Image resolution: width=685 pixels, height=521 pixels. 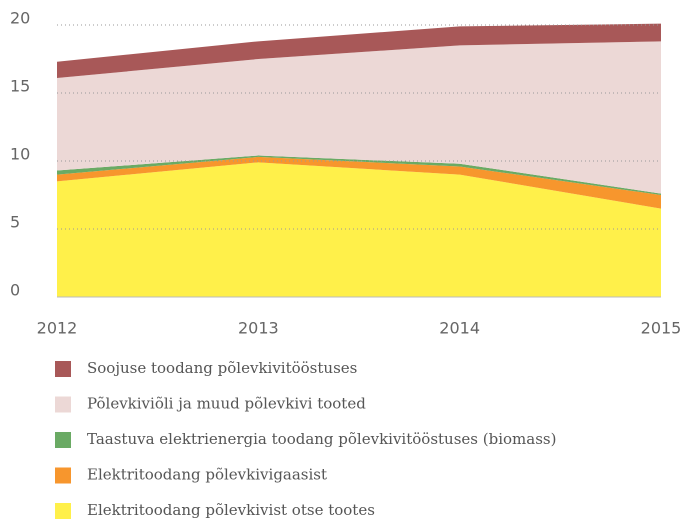 What do you see at coordinates (20, 18) in the screenshot?
I see `y-tick-label: 20` at bounding box center [20, 18].